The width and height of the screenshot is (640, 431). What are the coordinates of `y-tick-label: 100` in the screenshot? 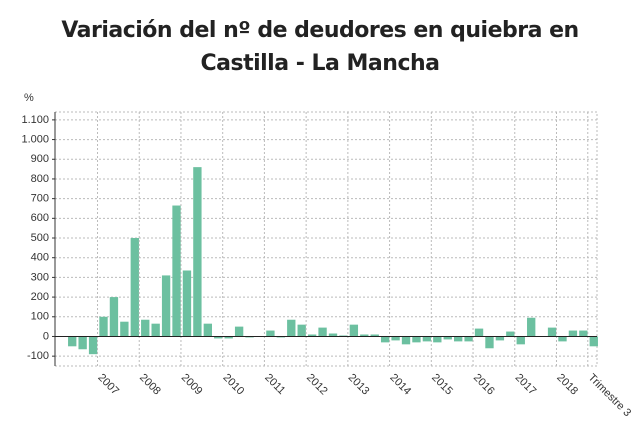 It's located at (40, 317).